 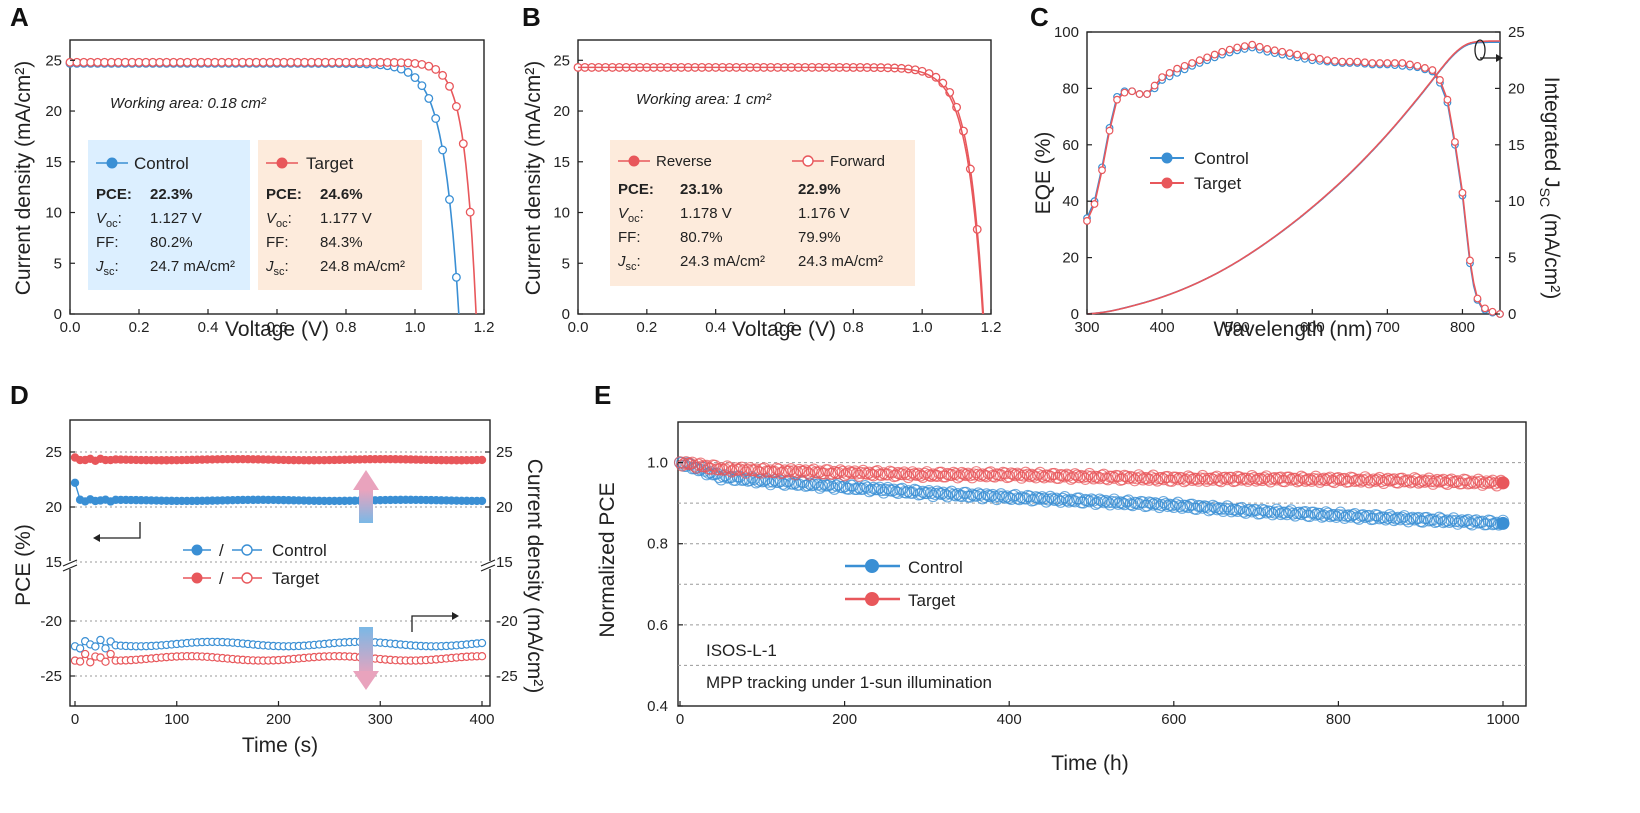 I want to click on x-tick-label: 1.2, so click(x=991, y=327).